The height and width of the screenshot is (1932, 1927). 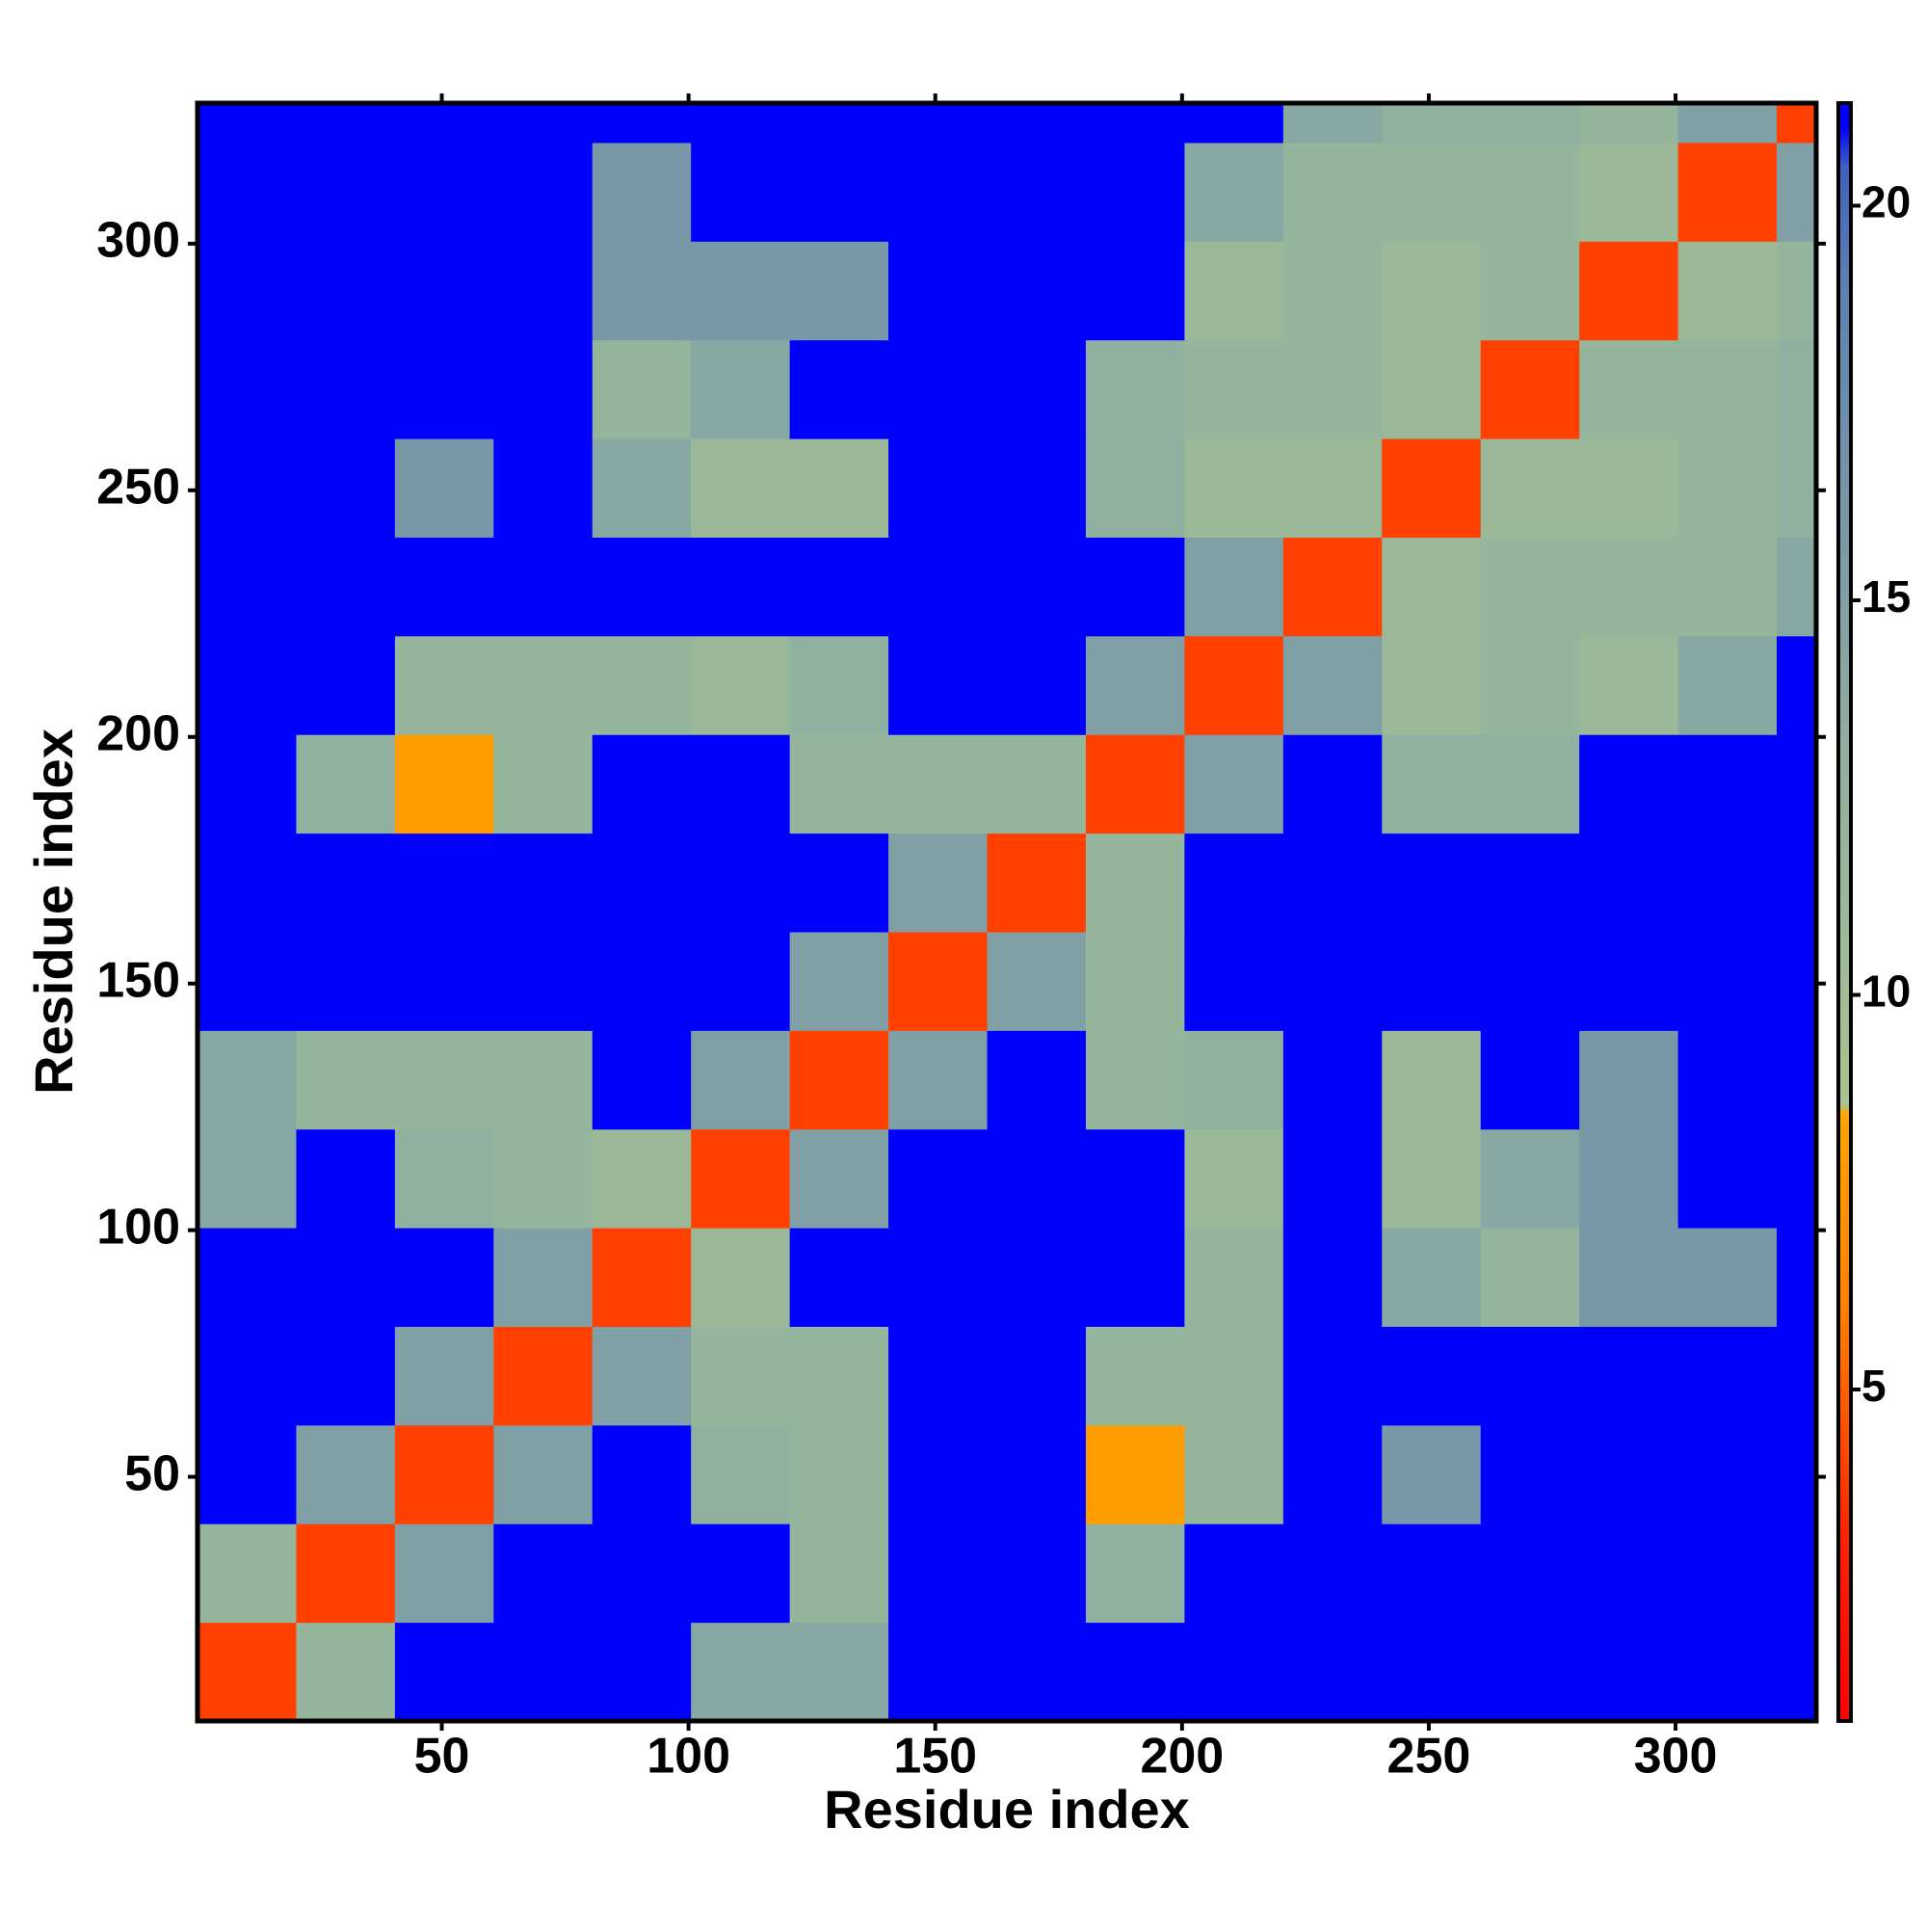 I want to click on y-tick-label: 250, so click(x=138, y=488).